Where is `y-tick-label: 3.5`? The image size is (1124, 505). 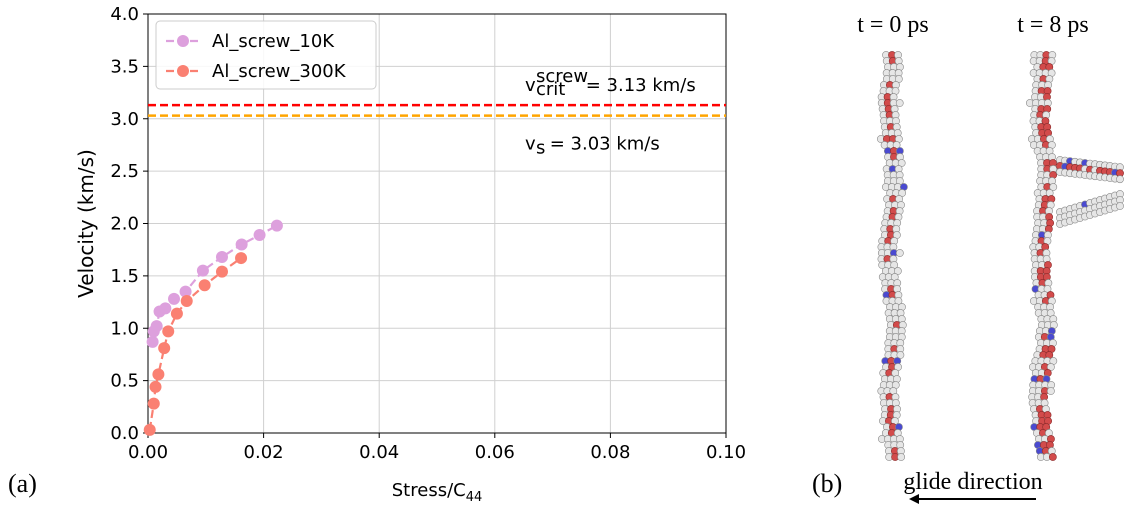 y-tick-label: 3.5 is located at coordinates (124, 66).